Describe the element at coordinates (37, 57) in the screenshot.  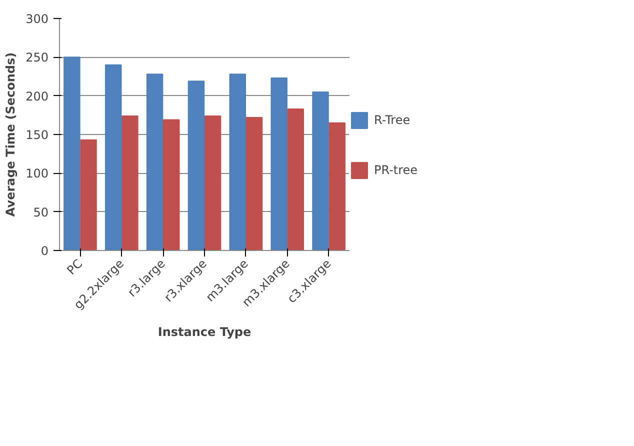
I see `y-tick-label: 250` at that location.